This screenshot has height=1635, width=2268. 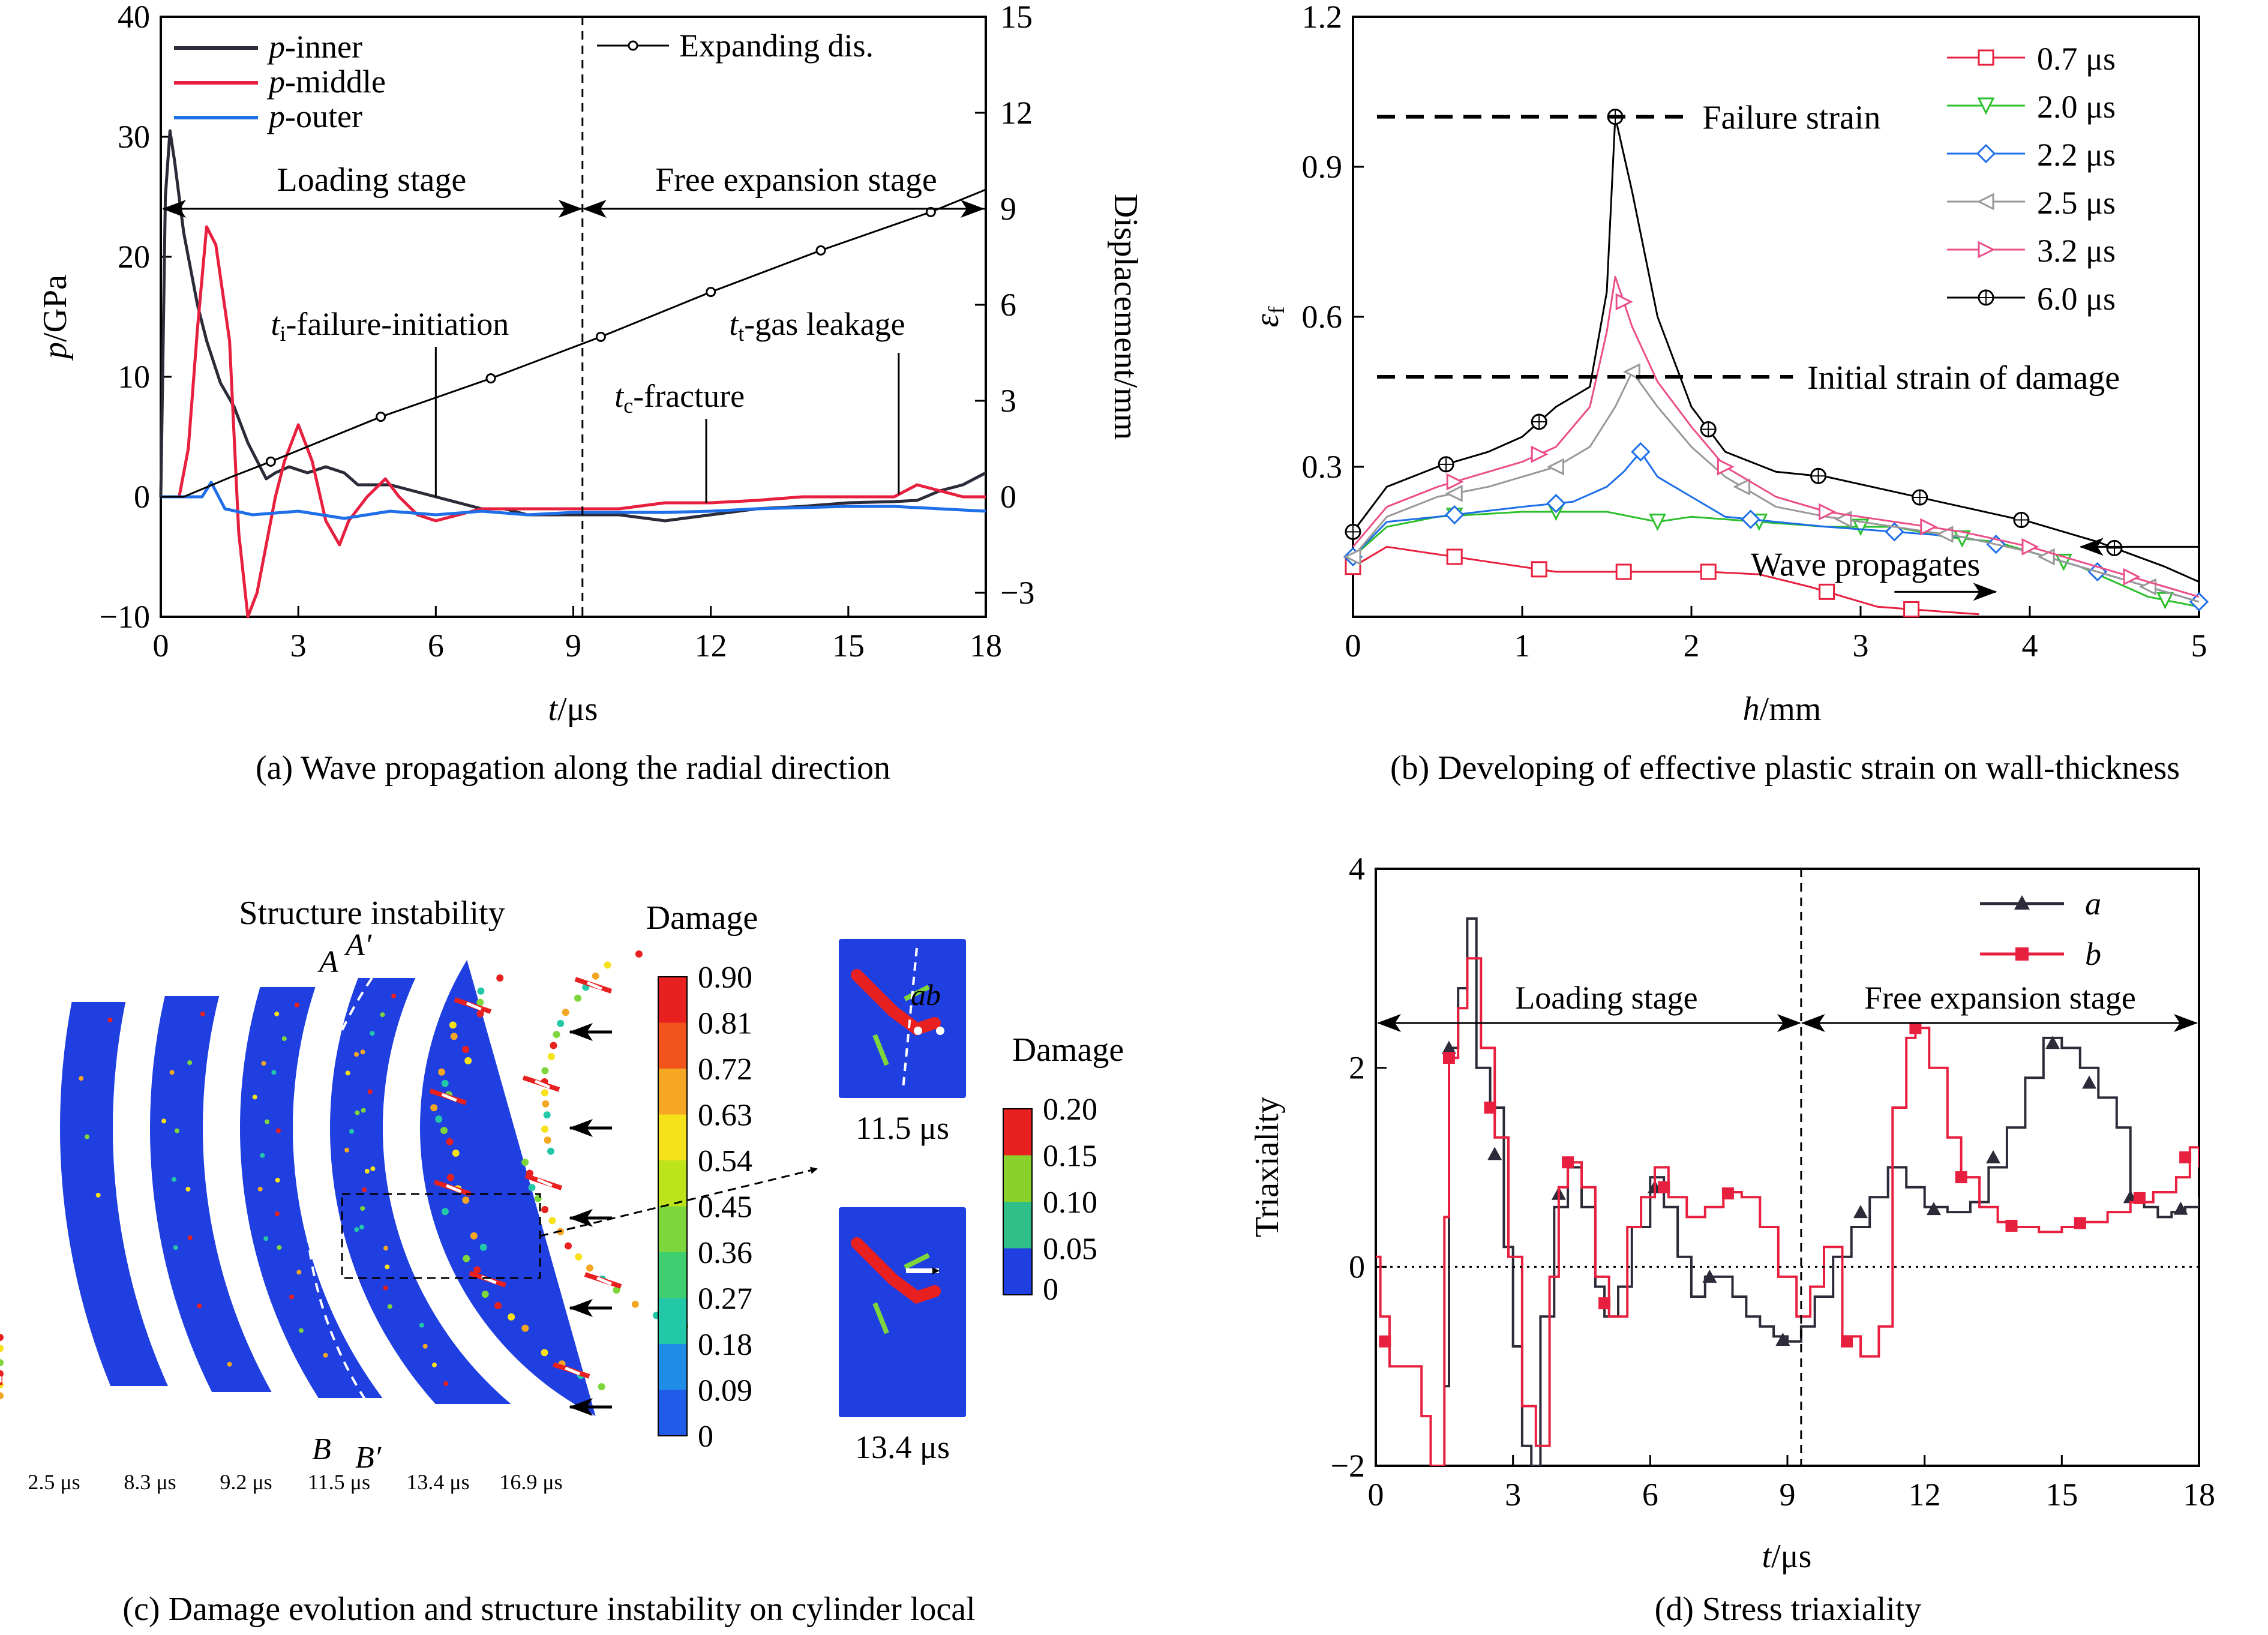 I want to click on legend-marker-expanding, so click(x=633, y=46).